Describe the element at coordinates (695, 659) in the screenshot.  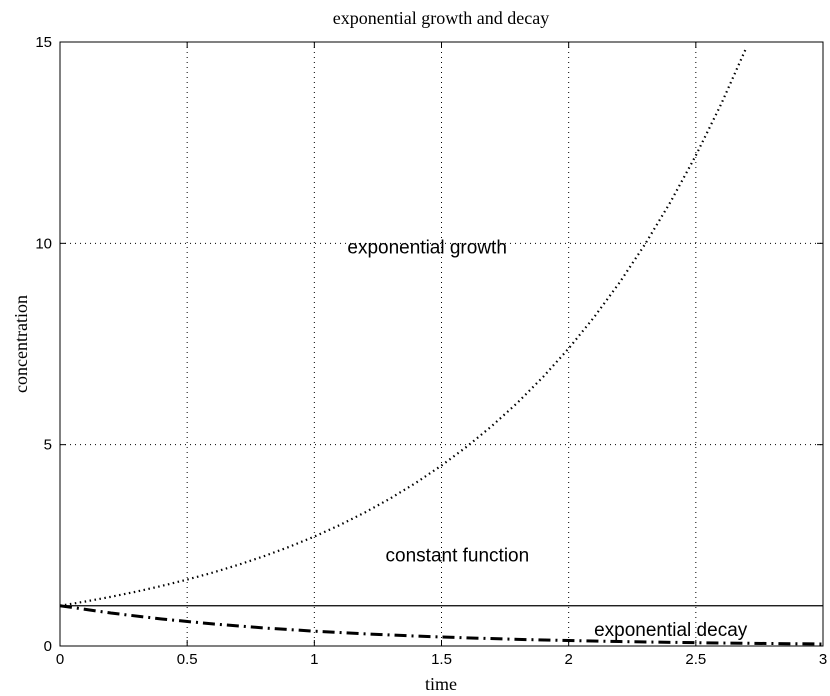
I see `x-tick-label: 2.5` at that location.